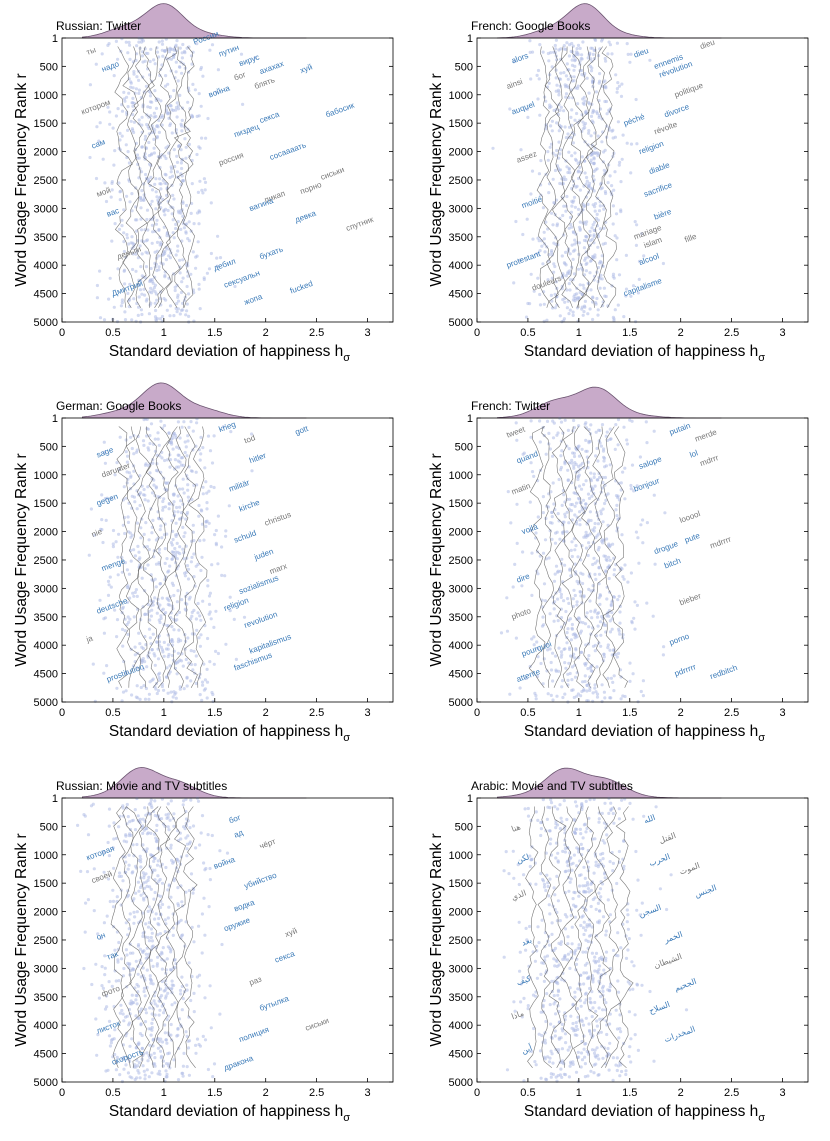 The height and width of the screenshot is (1141, 830). I want to click on y-tick-label: 2000, so click(461, 913).